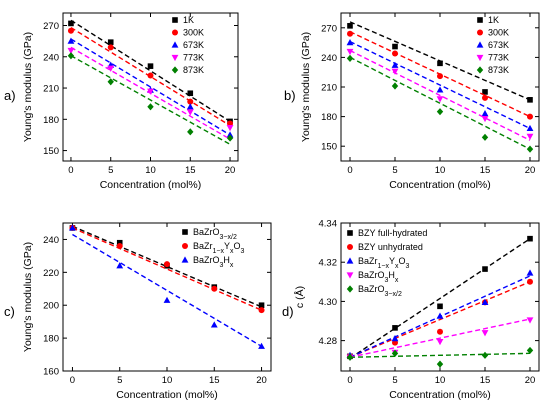 This screenshot has width=550, height=413. I want to click on legend-subscript: x, so click(397, 266).